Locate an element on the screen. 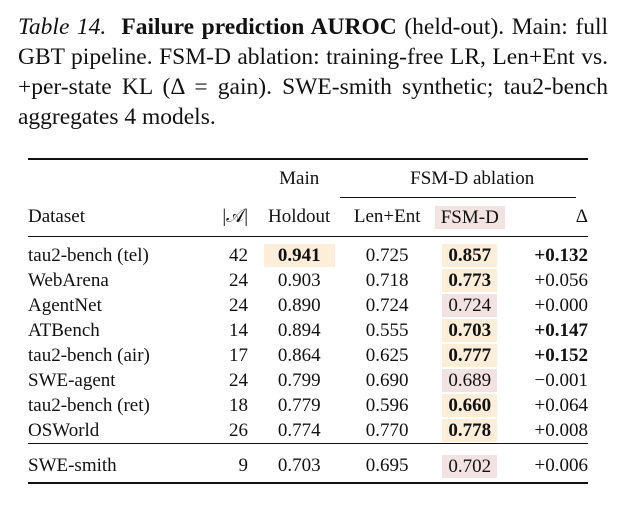  caption-label: Table 14. is located at coordinates (62, 27).